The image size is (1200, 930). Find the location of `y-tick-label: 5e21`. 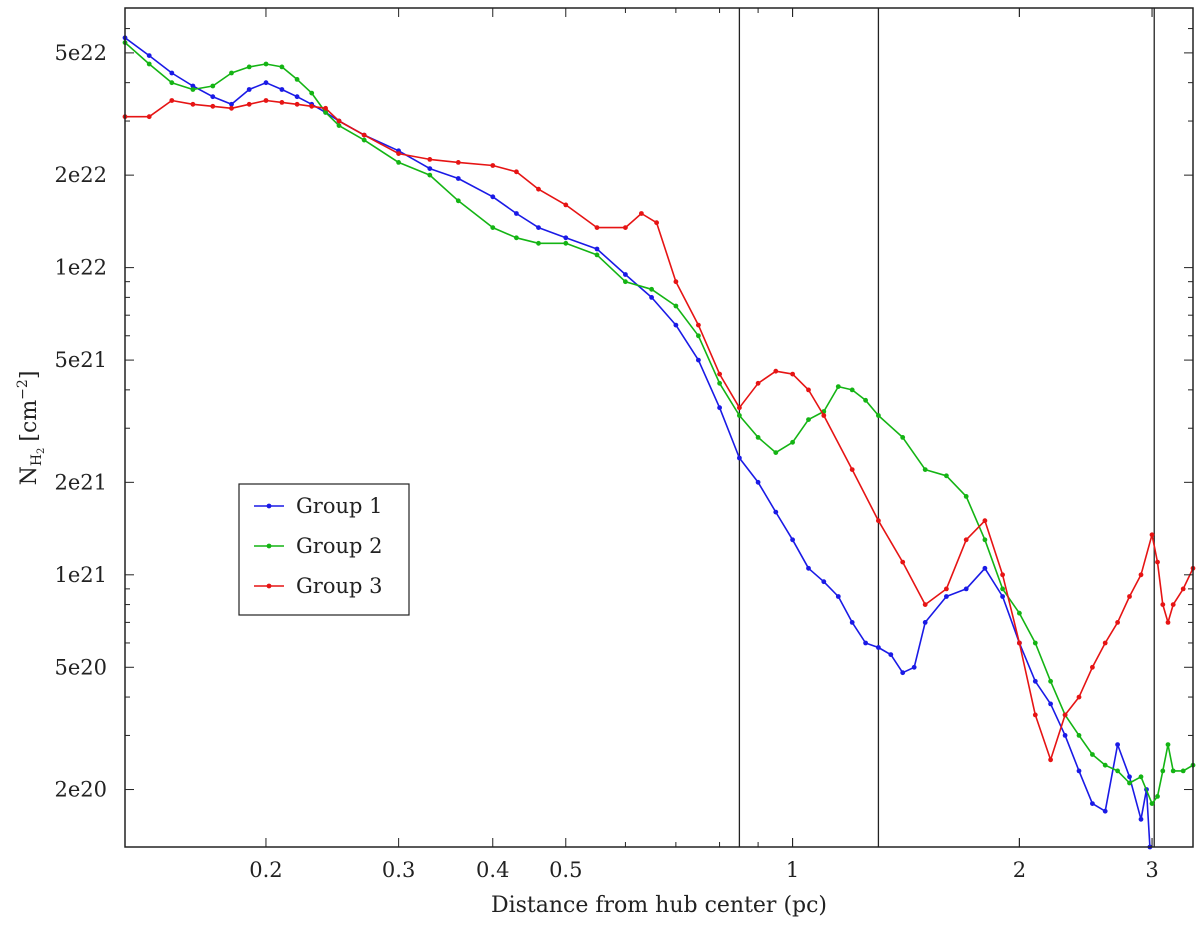

y-tick-label: 5e21 is located at coordinates (80, 360).